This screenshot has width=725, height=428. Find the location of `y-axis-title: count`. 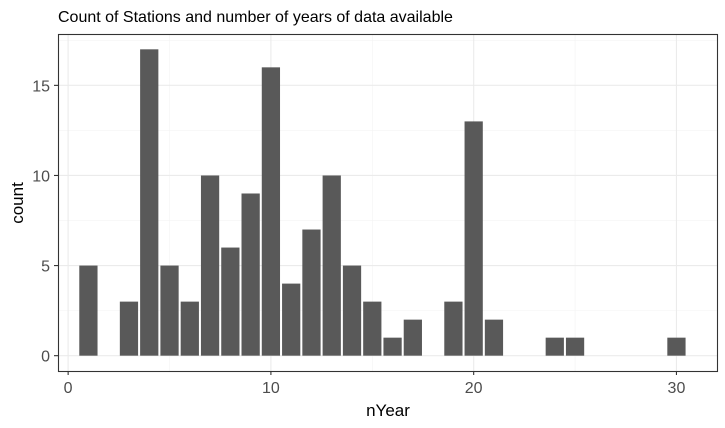

y-axis-title: count is located at coordinates (17, 203).